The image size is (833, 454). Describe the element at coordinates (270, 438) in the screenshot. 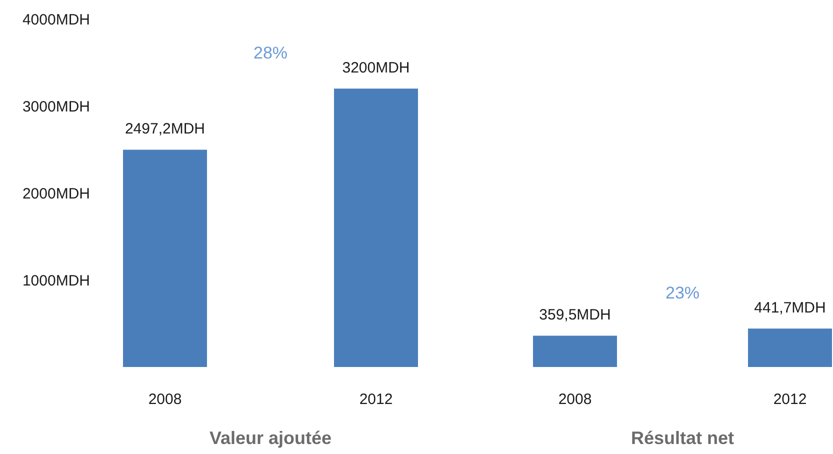

I see `x-axis-title: Valeur ajoutée` at that location.